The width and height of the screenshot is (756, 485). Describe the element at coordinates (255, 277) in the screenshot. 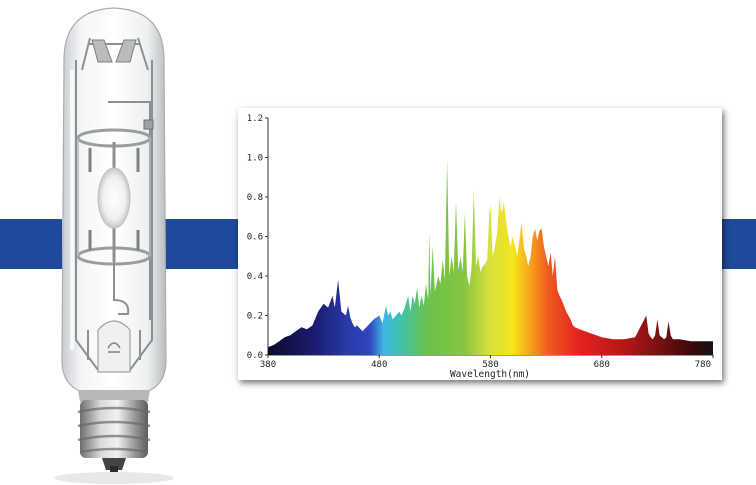

I see `y-tick-label: 0.4` at that location.